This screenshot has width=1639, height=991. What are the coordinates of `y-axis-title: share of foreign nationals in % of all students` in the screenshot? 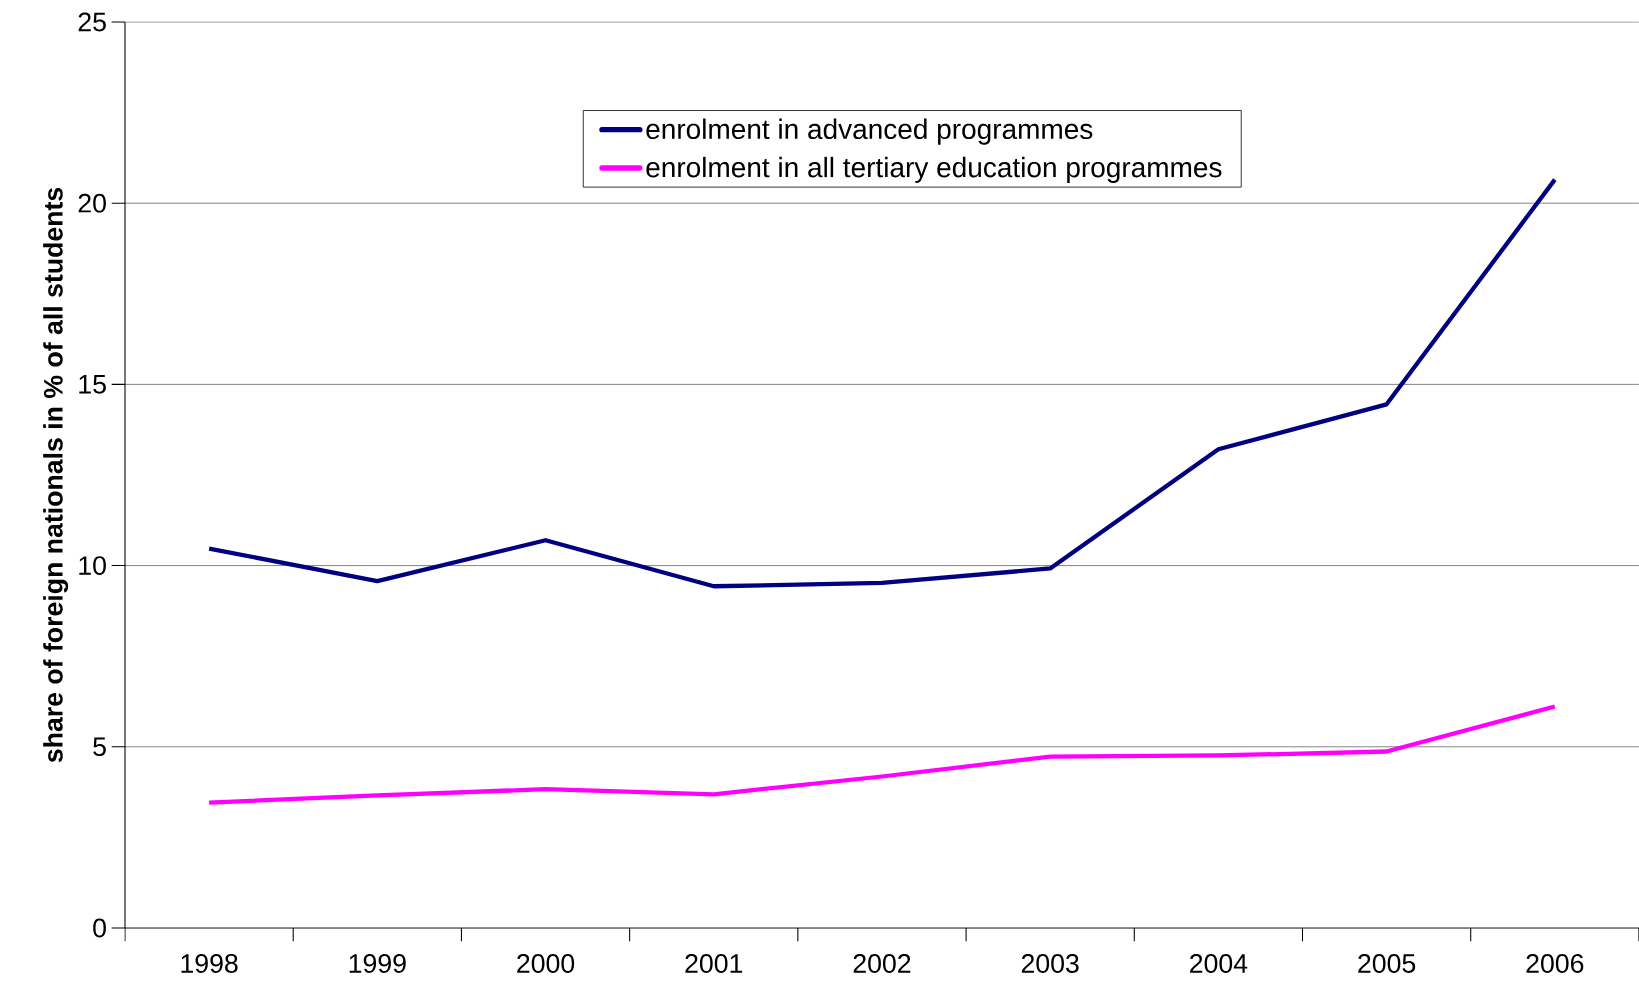 It's located at (56, 475).